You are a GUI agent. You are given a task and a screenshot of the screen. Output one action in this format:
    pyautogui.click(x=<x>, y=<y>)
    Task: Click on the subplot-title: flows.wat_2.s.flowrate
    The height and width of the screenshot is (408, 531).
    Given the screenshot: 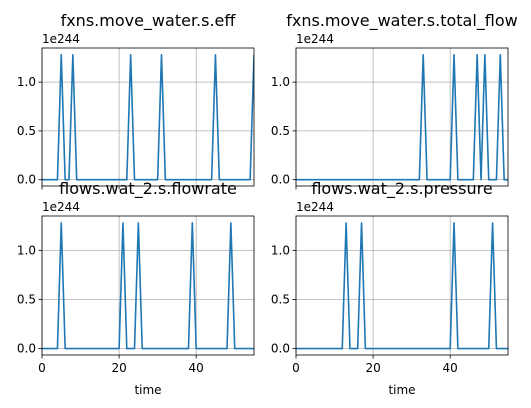 What is the action you would take?
    pyautogui.click(x=148, y=189)
    